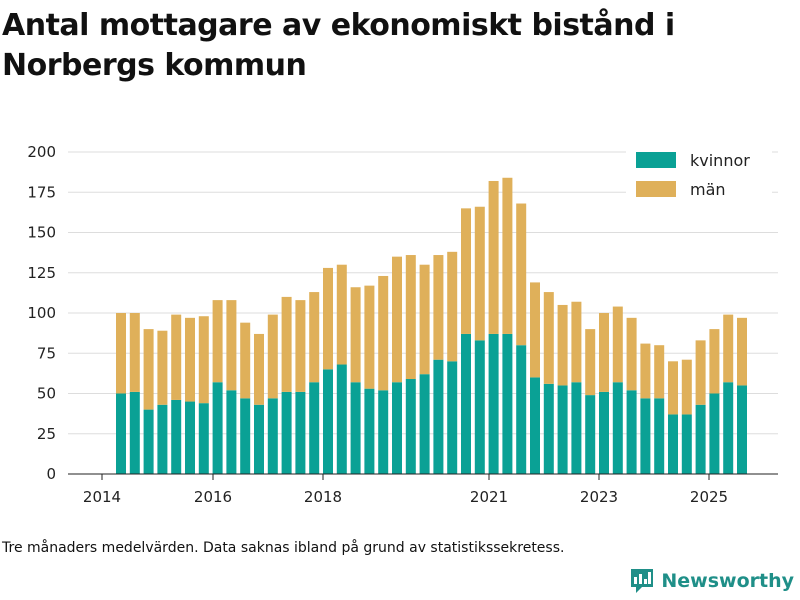 The width and height of the screenshot is (800, 600). What do you see at coordinates (46, 394) in the screenshot?
I see `y-tick-label: 50` at bounding box center [46, 394].